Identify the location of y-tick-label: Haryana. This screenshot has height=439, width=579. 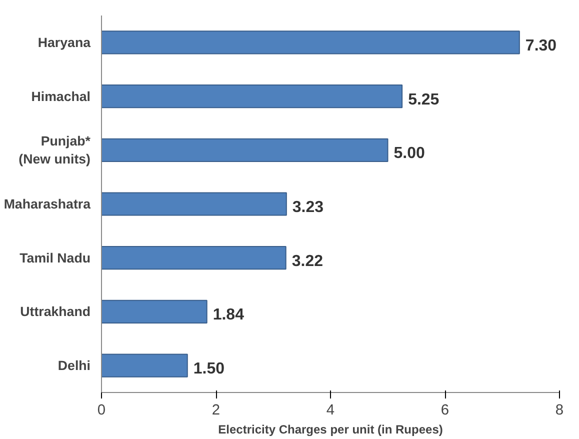
(65, 42).